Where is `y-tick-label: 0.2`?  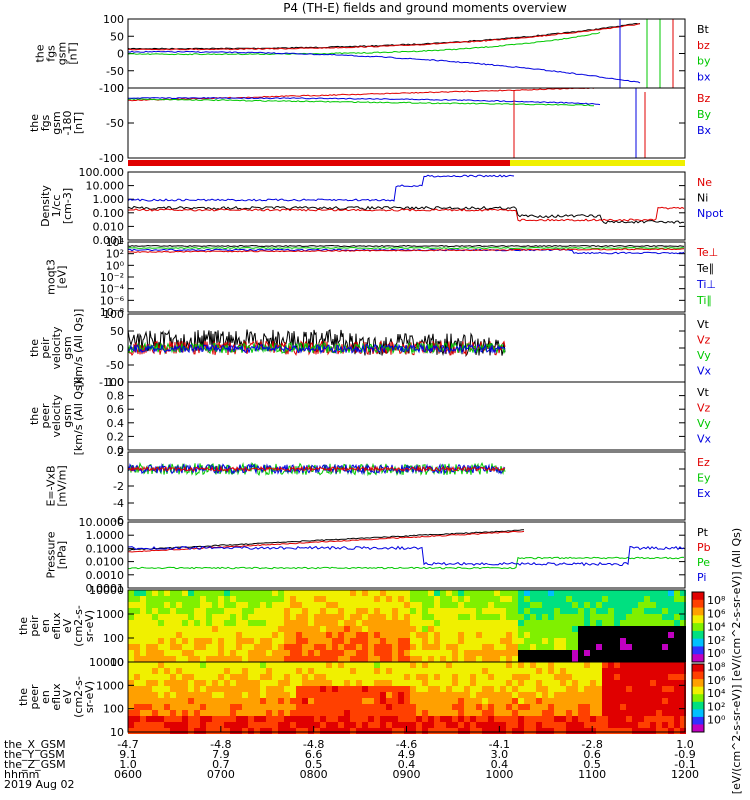
y-tick-label: 0.2 is located at coordinates (116, 436).